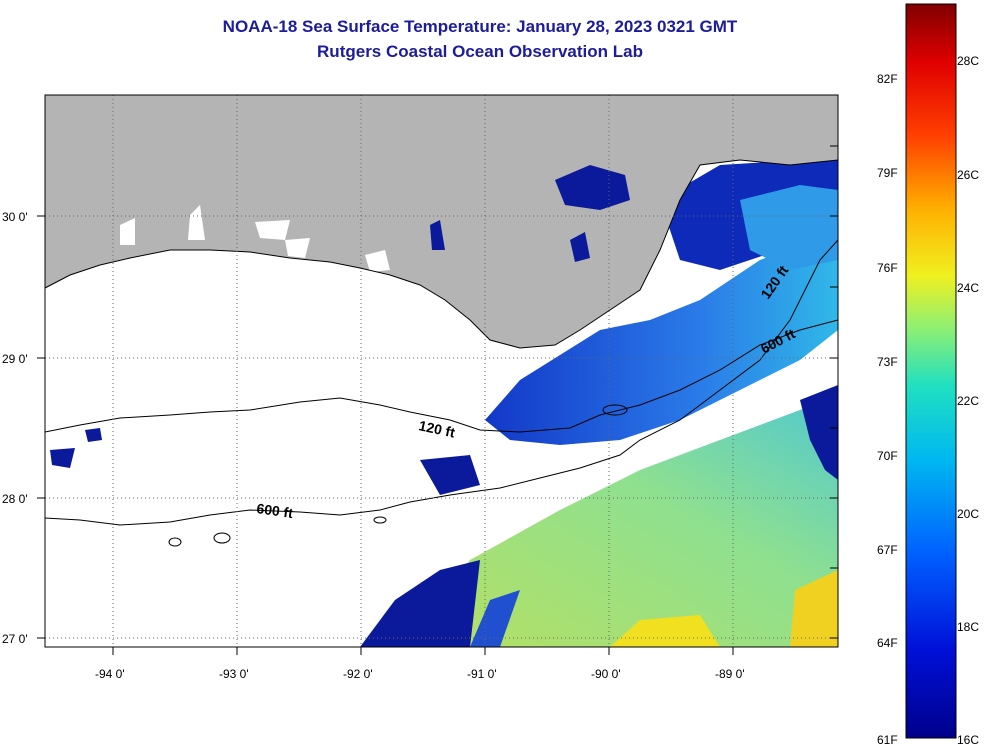 The width and height of the screenshot is (992, 754). Describe the element at coordinates (968, 627) in the screenshot. I see `colorbar-label-c: 18C` at that location.